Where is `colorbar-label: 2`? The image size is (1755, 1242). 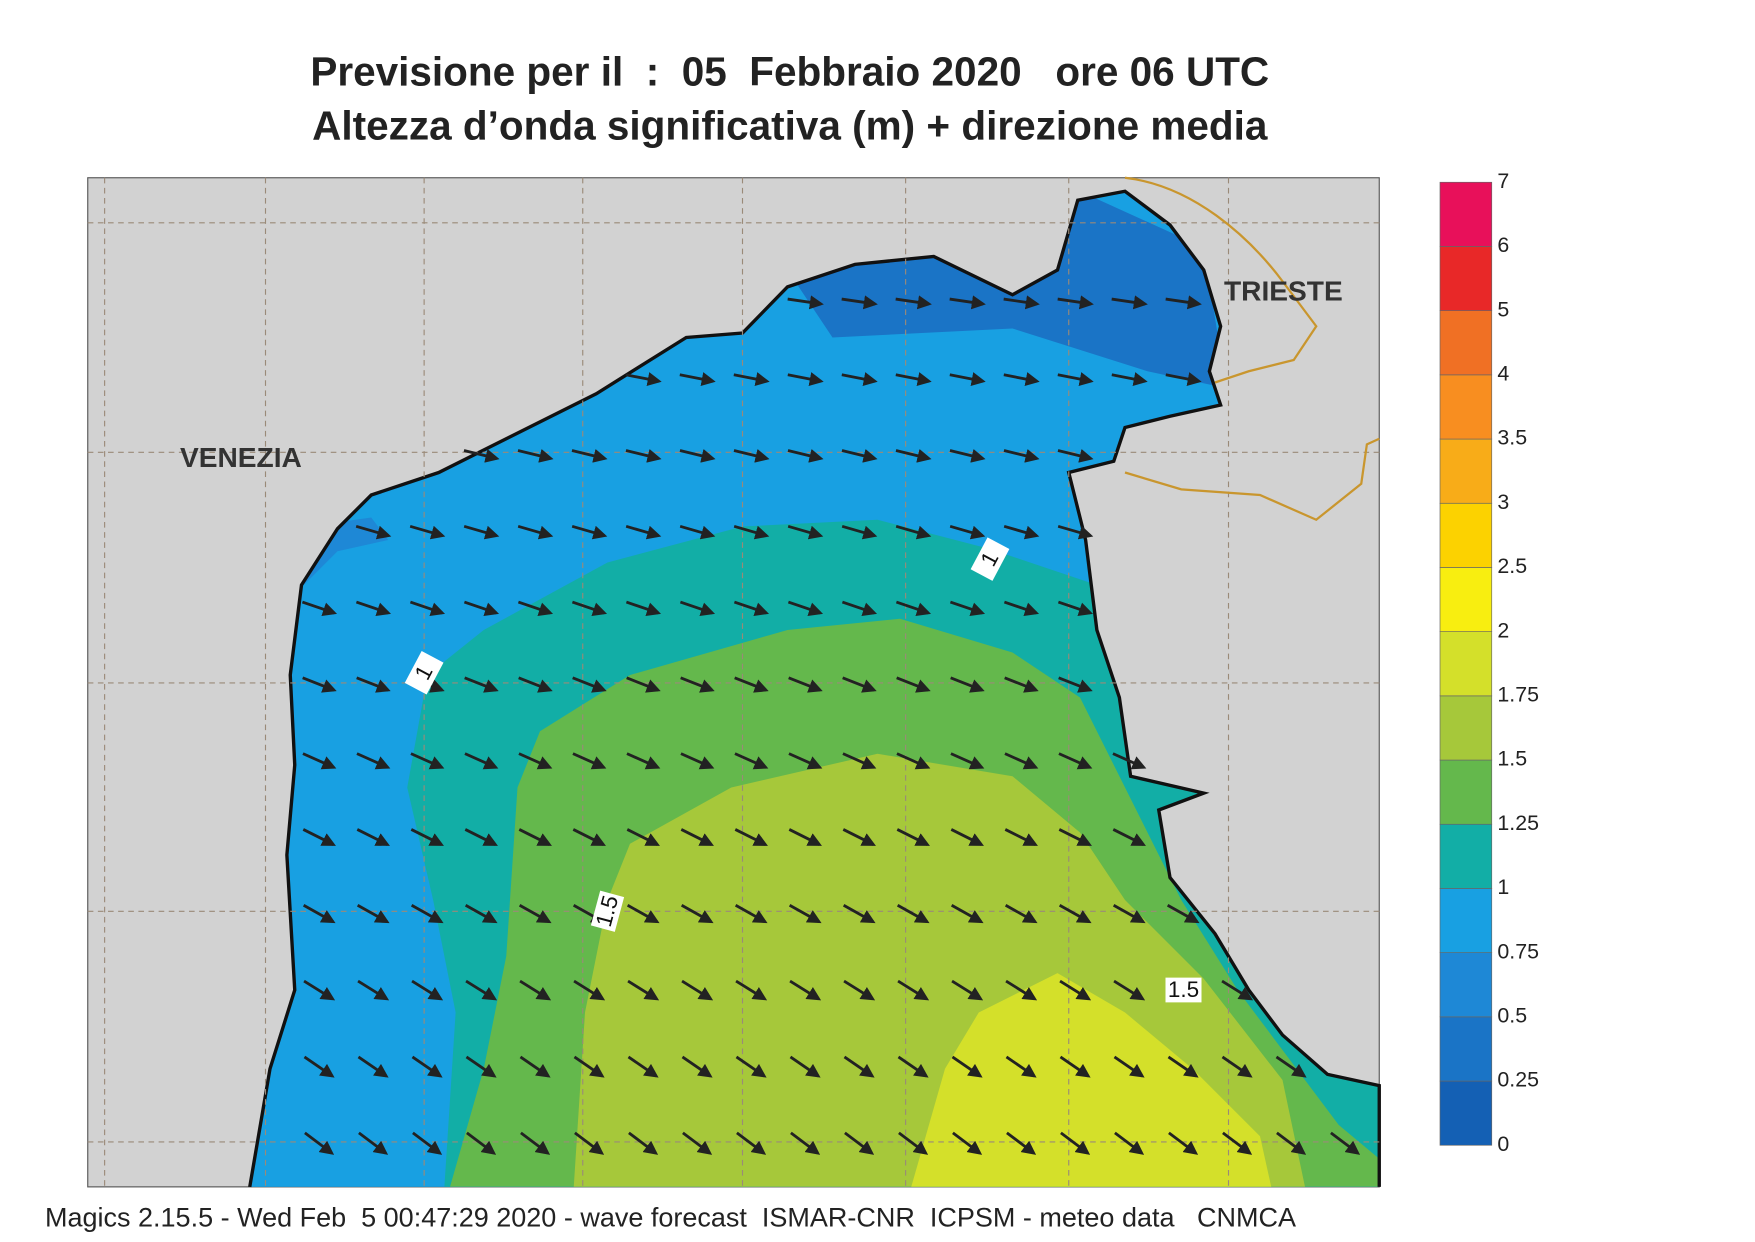
colorbar-label: 2 is located at coordinates (1503, 630).